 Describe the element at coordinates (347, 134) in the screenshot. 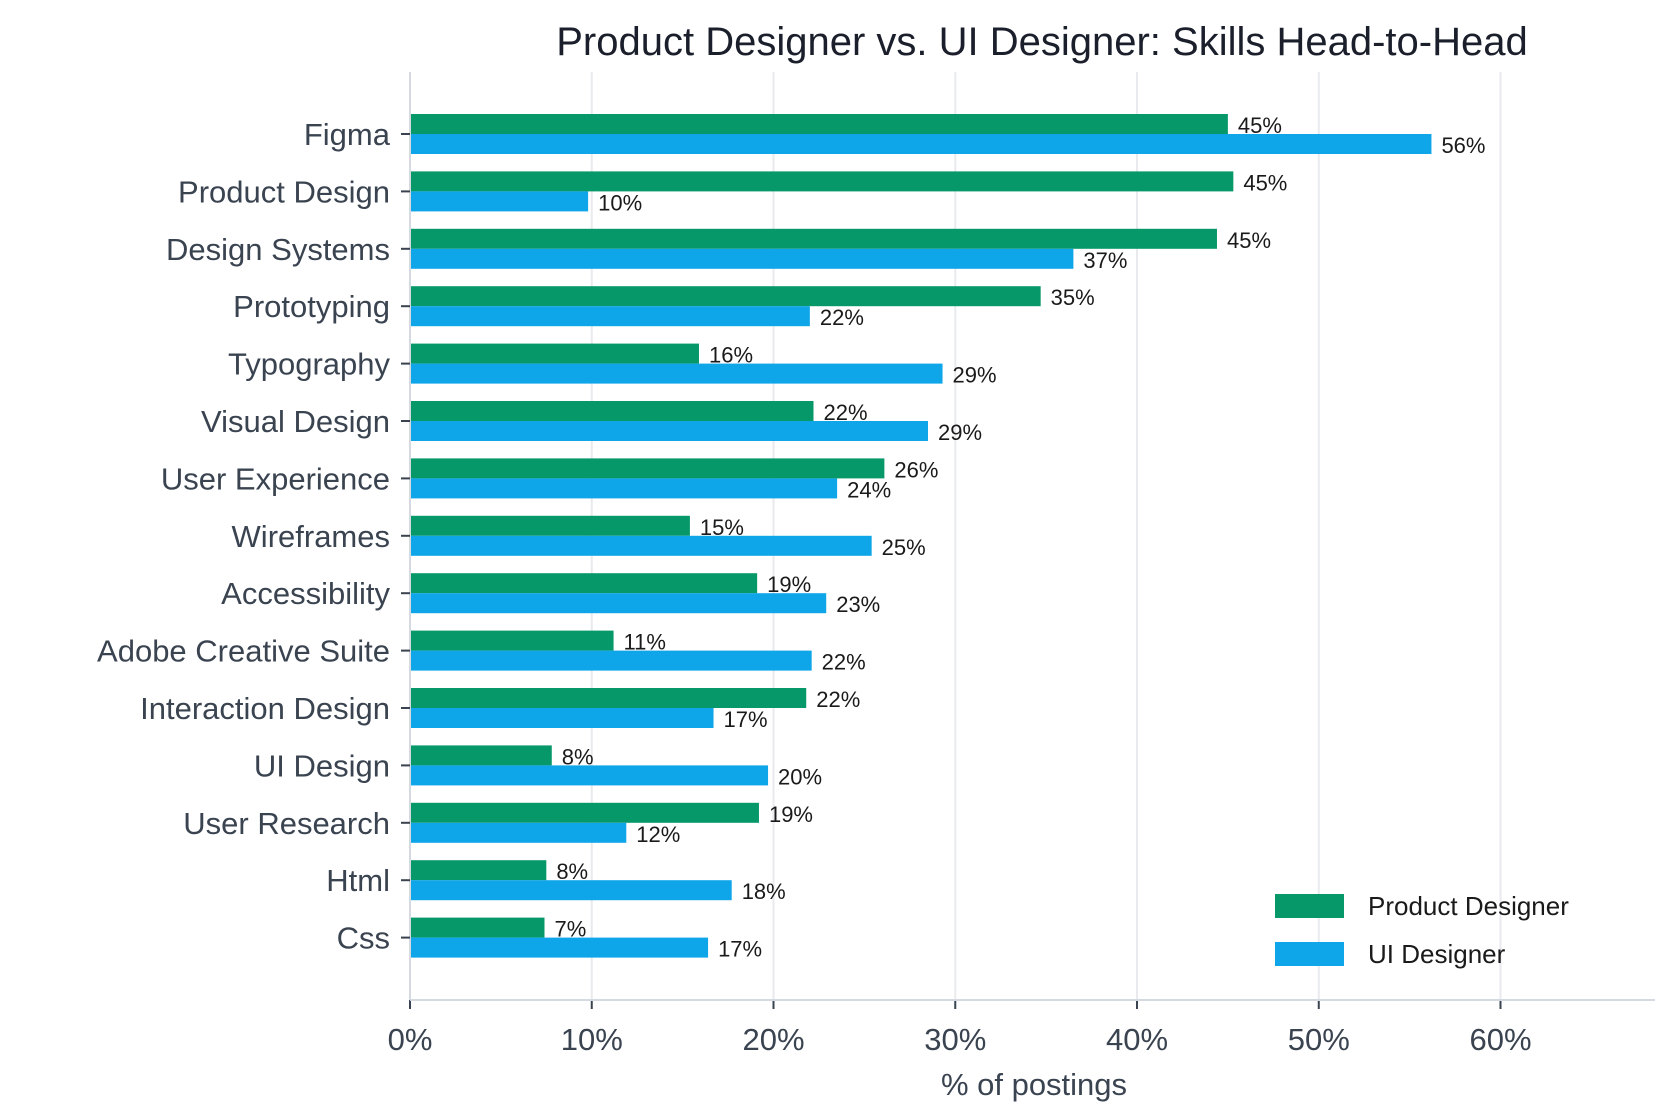

I see `category-label: Figma` at that location.